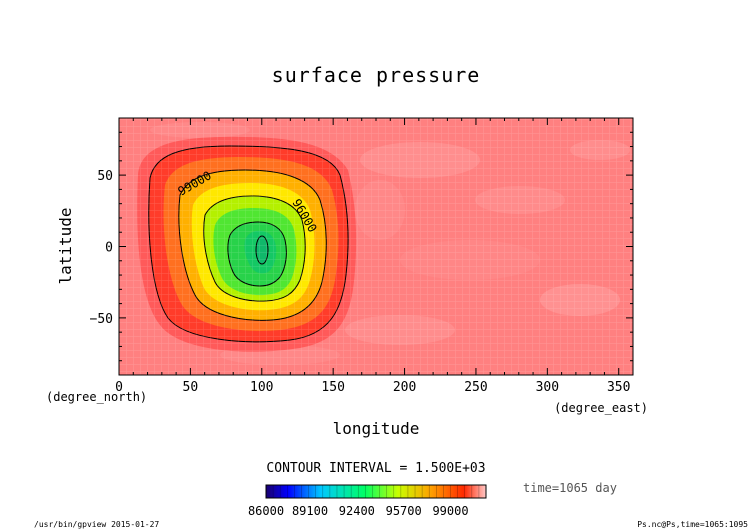 The width and height of the screenshot is (752, 532). I want to click on footer-right: Ps.nc@Ps,time=1065:1095, so click(692, 524).